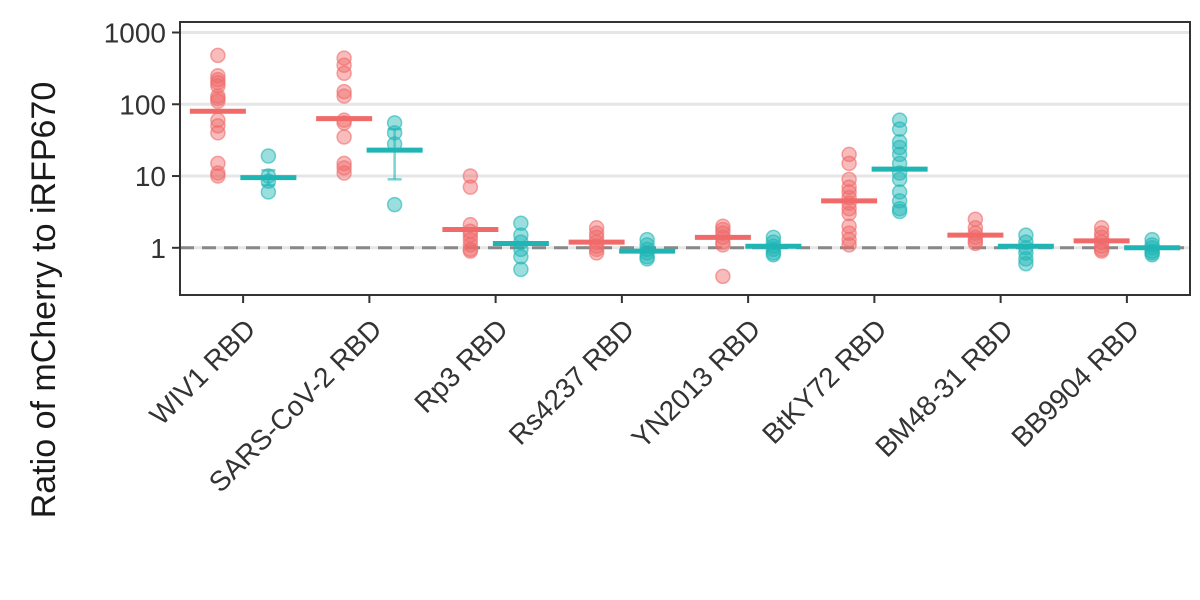  Describe the element at coordinates (461, 366) in the screenshot. I see `x-tick-label: Rp3 RBD` at that location.